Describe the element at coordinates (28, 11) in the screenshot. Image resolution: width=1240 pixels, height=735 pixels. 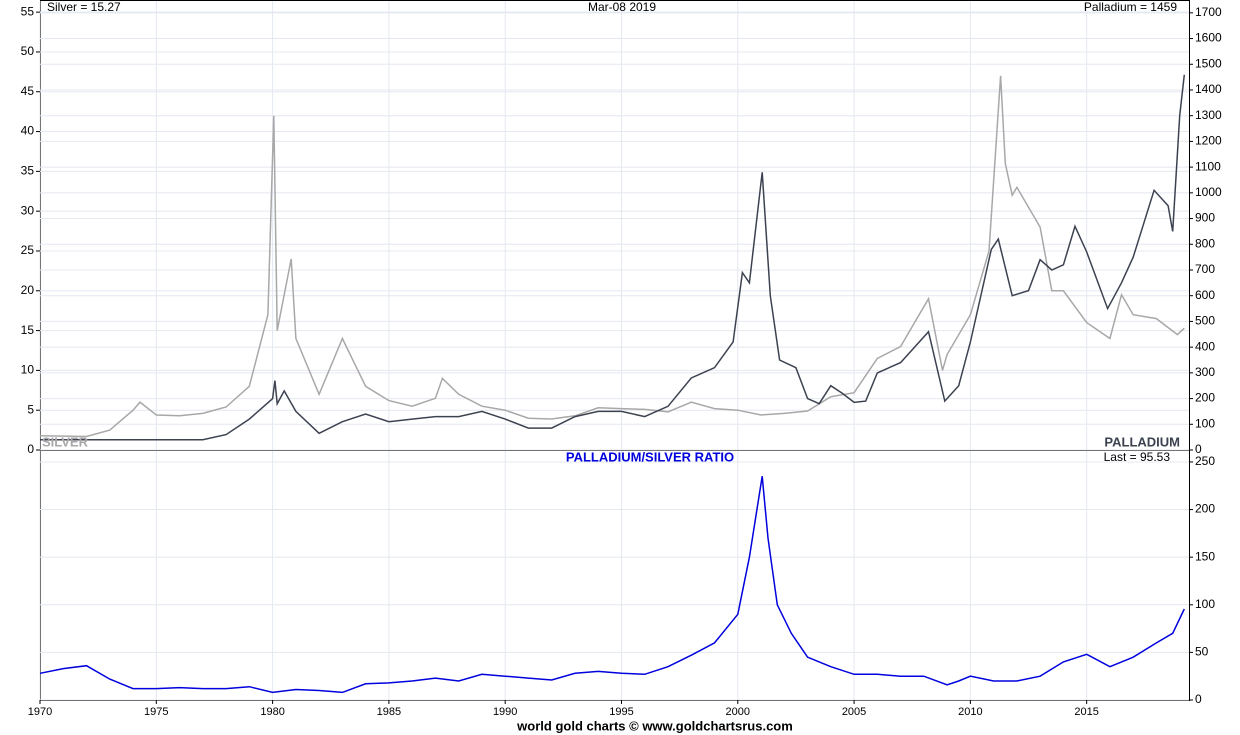
I see `y-tick-label: 55` at that location.